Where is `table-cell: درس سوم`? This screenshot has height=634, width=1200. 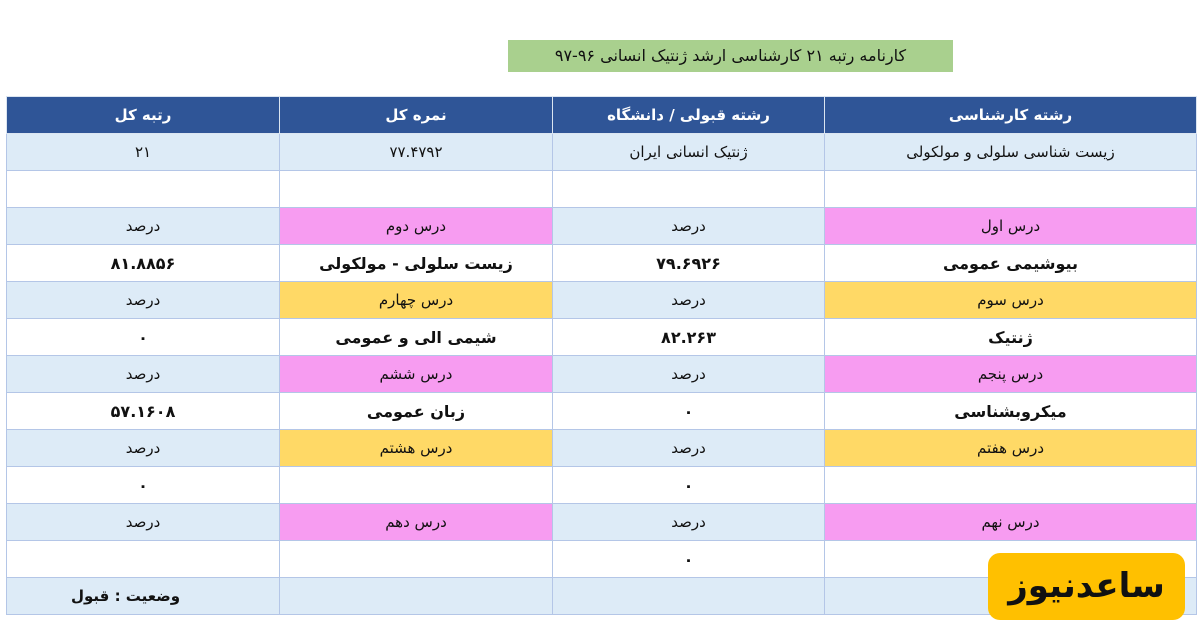 table-cell: درس سوم is located at coordinates (1010, 300).